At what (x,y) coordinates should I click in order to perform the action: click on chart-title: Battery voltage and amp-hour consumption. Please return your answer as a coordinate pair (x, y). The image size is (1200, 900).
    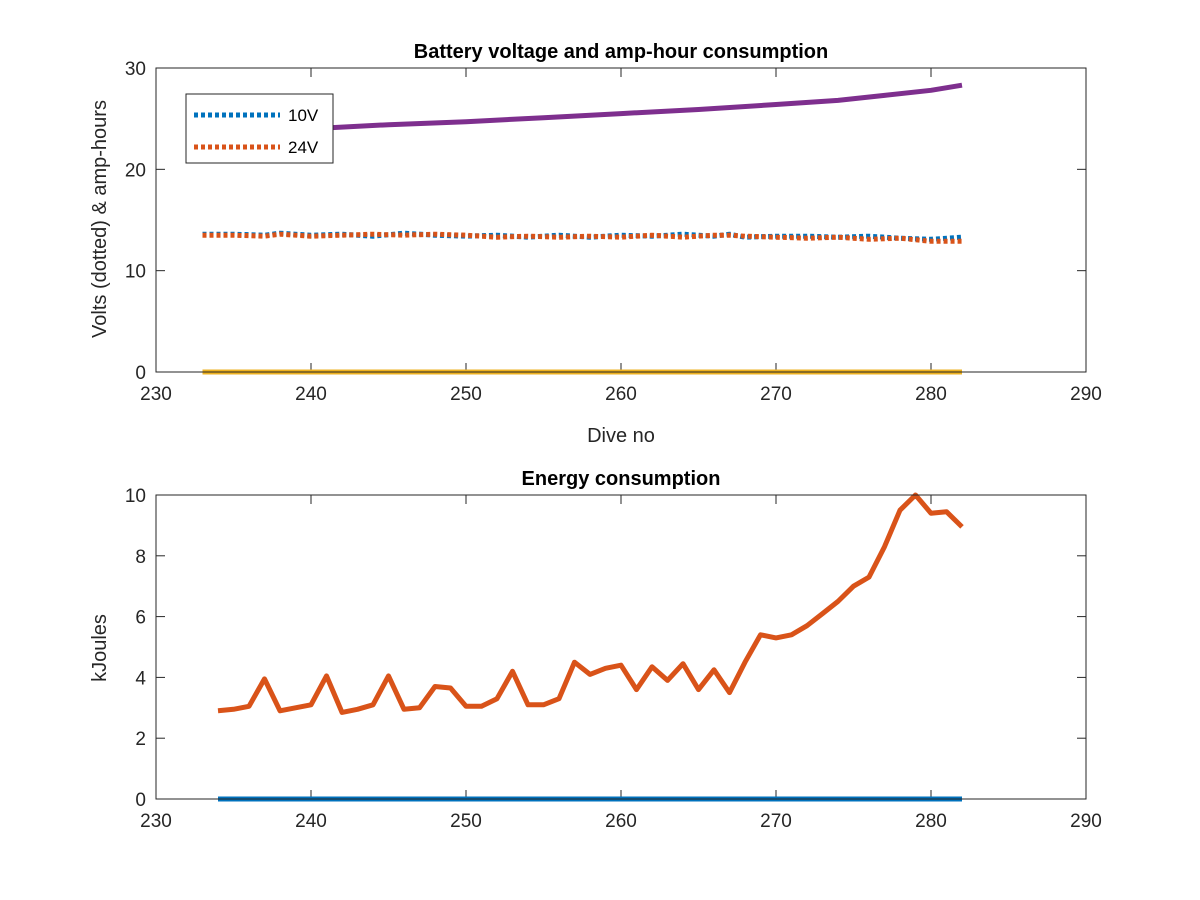
    Looking at the image, I should click on (621, 52).